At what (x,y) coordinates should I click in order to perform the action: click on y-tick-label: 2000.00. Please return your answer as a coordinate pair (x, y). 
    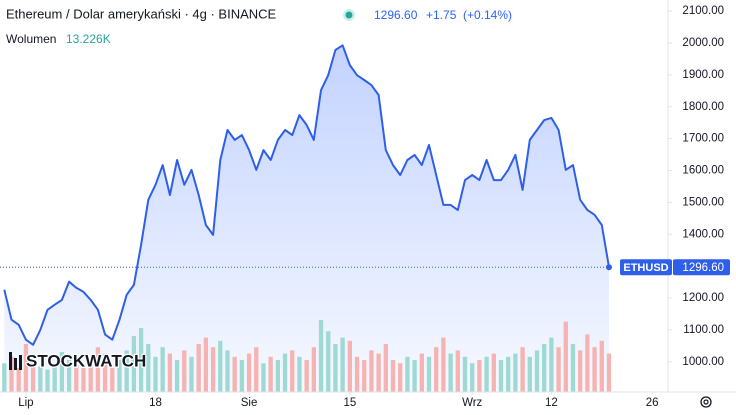
    Looking at the image, I should click on (703, 43).